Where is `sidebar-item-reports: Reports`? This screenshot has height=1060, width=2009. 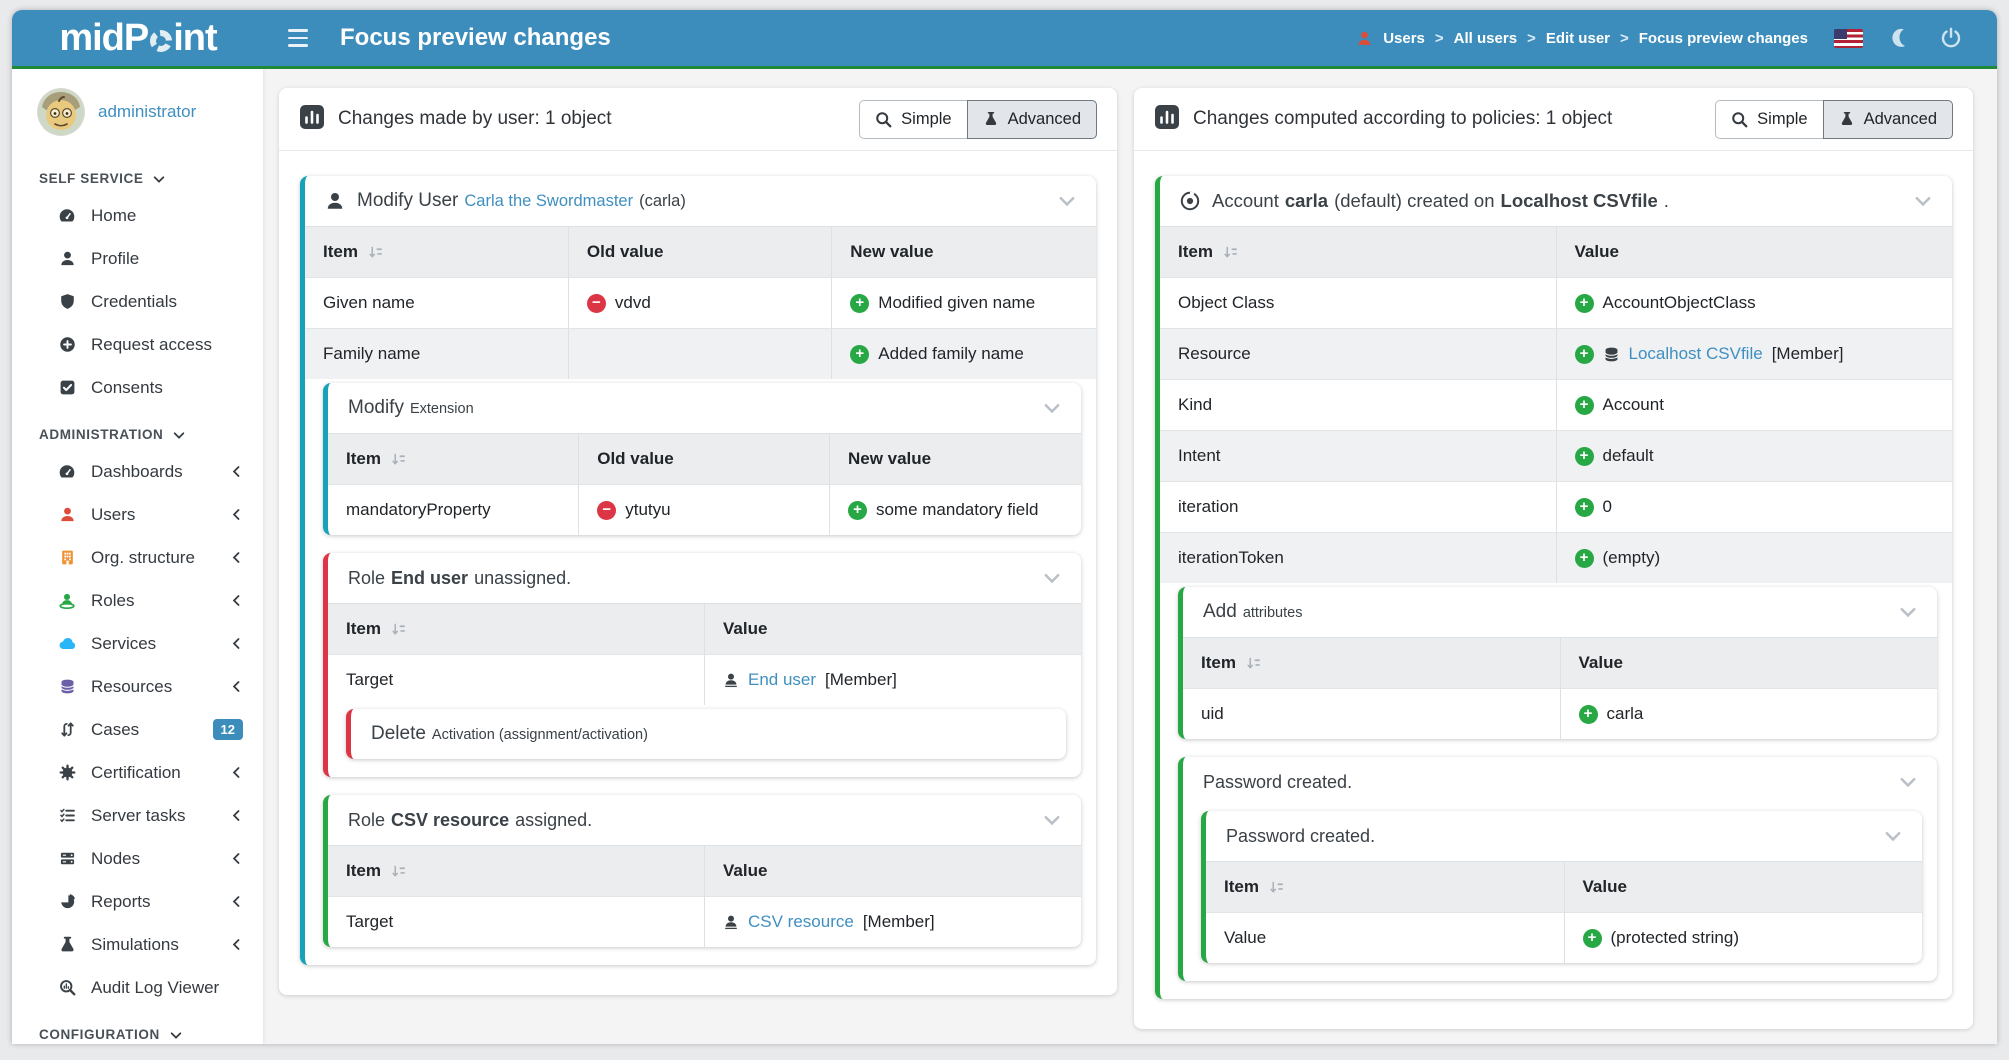 sidebar-item-reports: Reports is located at coordinates (137, 901).